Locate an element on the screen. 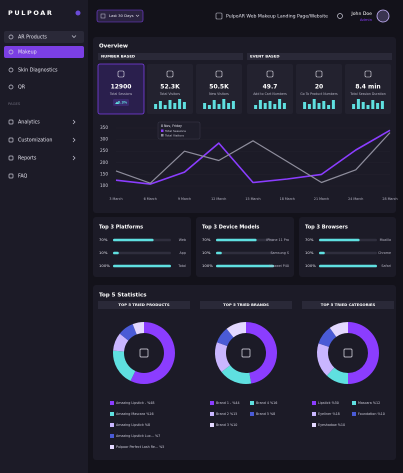 The width and height of the screenshot is (403, 473). x-tick-label: 3 March is located at coordinates (115, 199).